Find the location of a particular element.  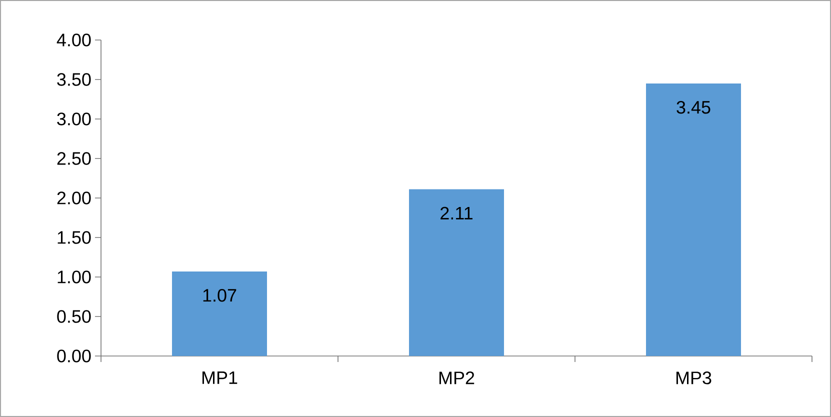

y-tick-label: 2.00 is located at coordinates (74, 198).